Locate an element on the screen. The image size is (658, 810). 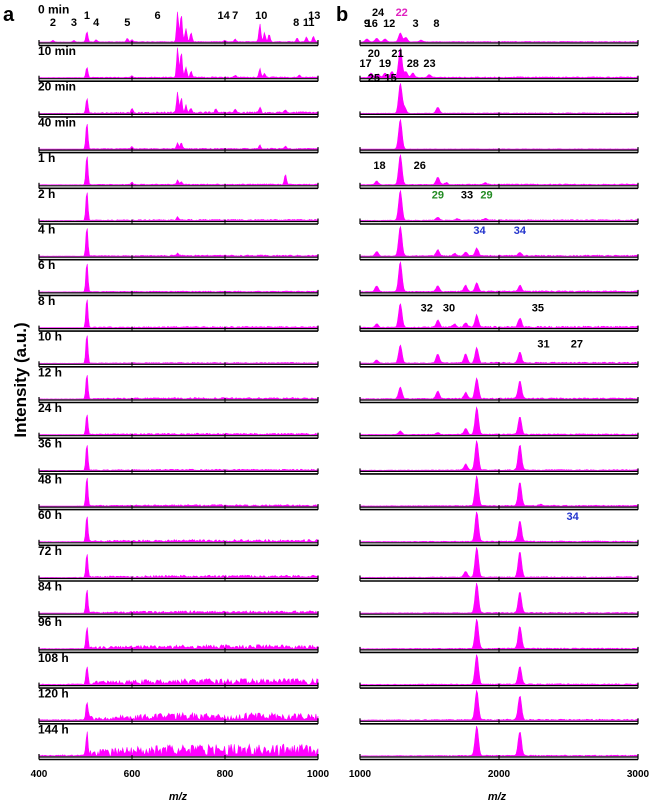
peak-label-b-18: 33 is located at coordinates (467, 196).